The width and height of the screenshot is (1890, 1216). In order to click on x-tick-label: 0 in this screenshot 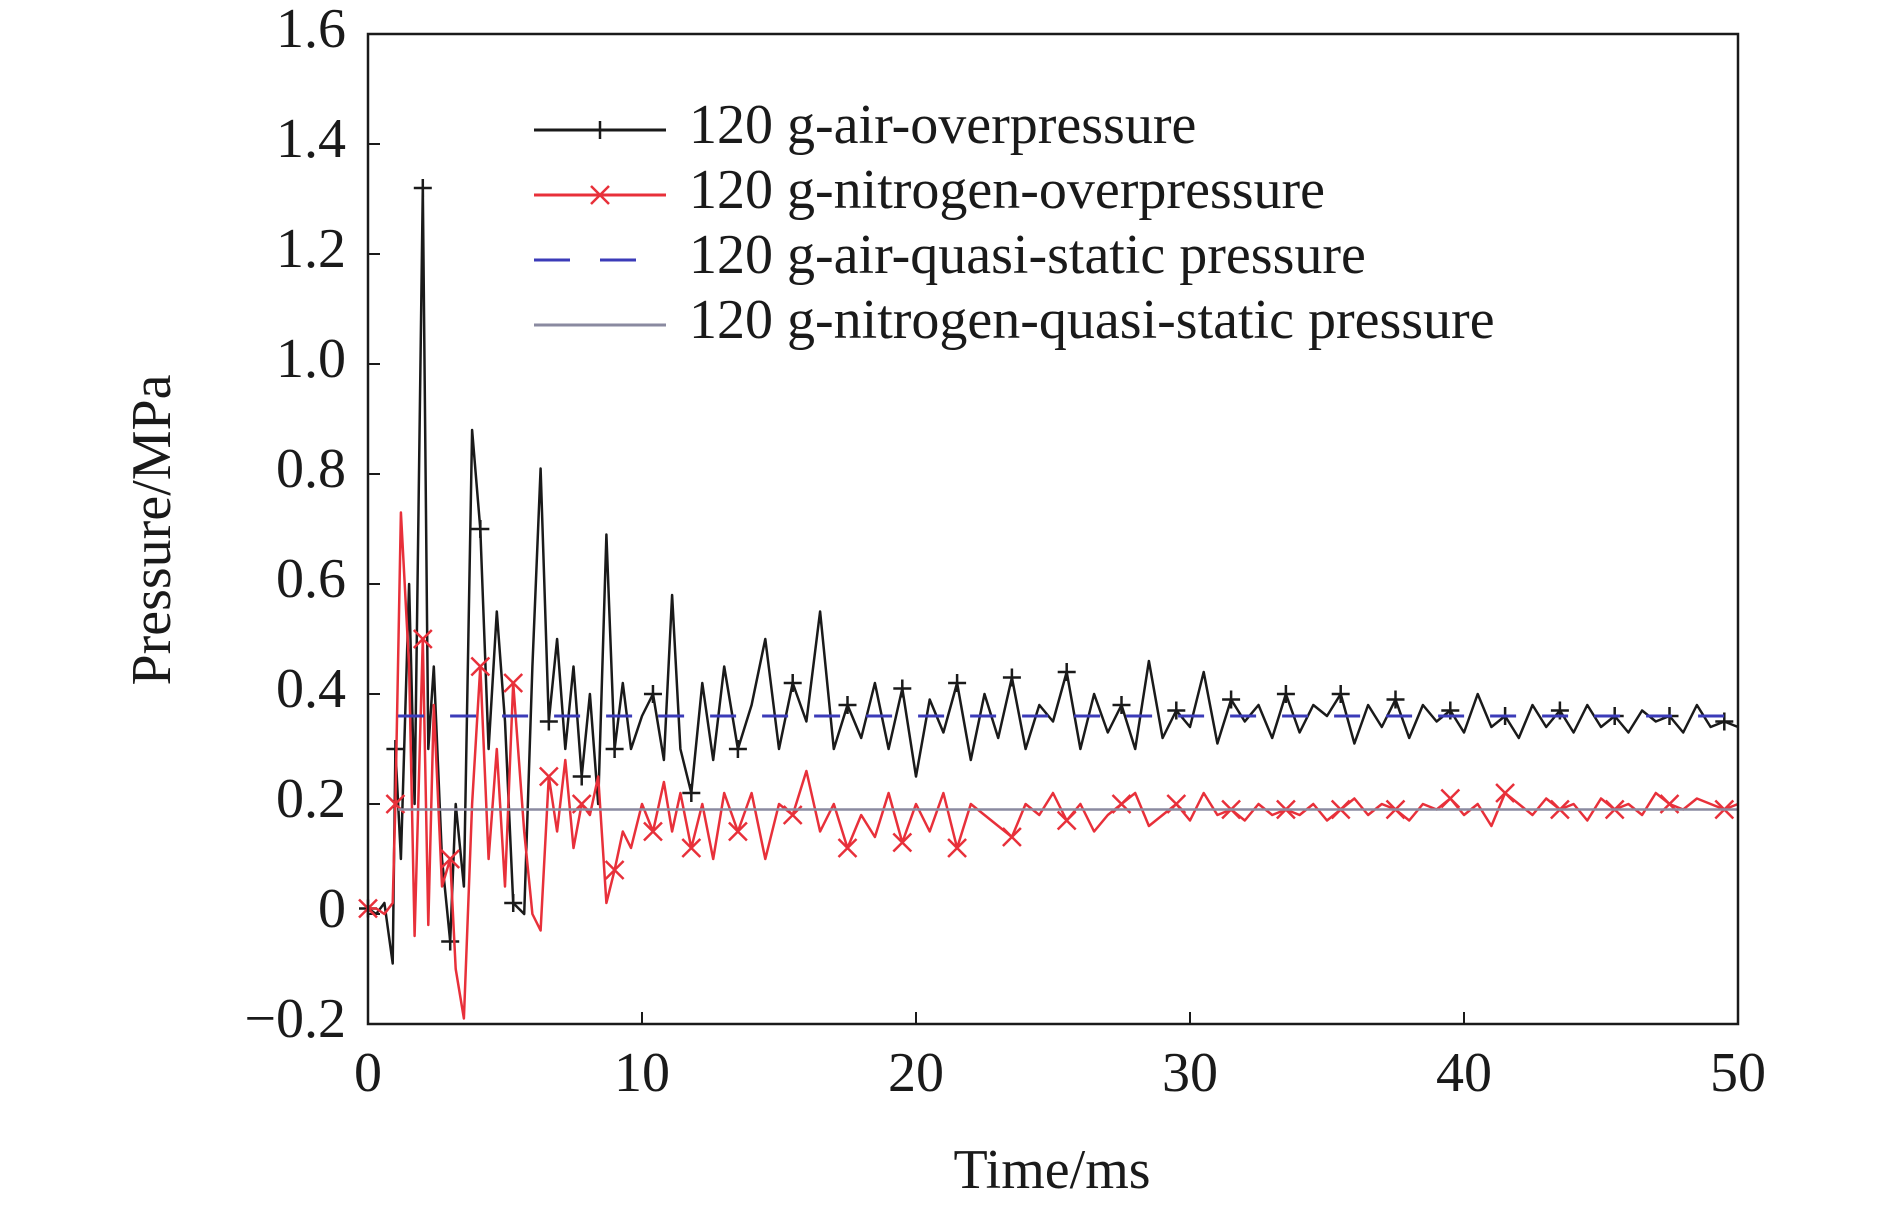, I will do `click(368, 1073)`.